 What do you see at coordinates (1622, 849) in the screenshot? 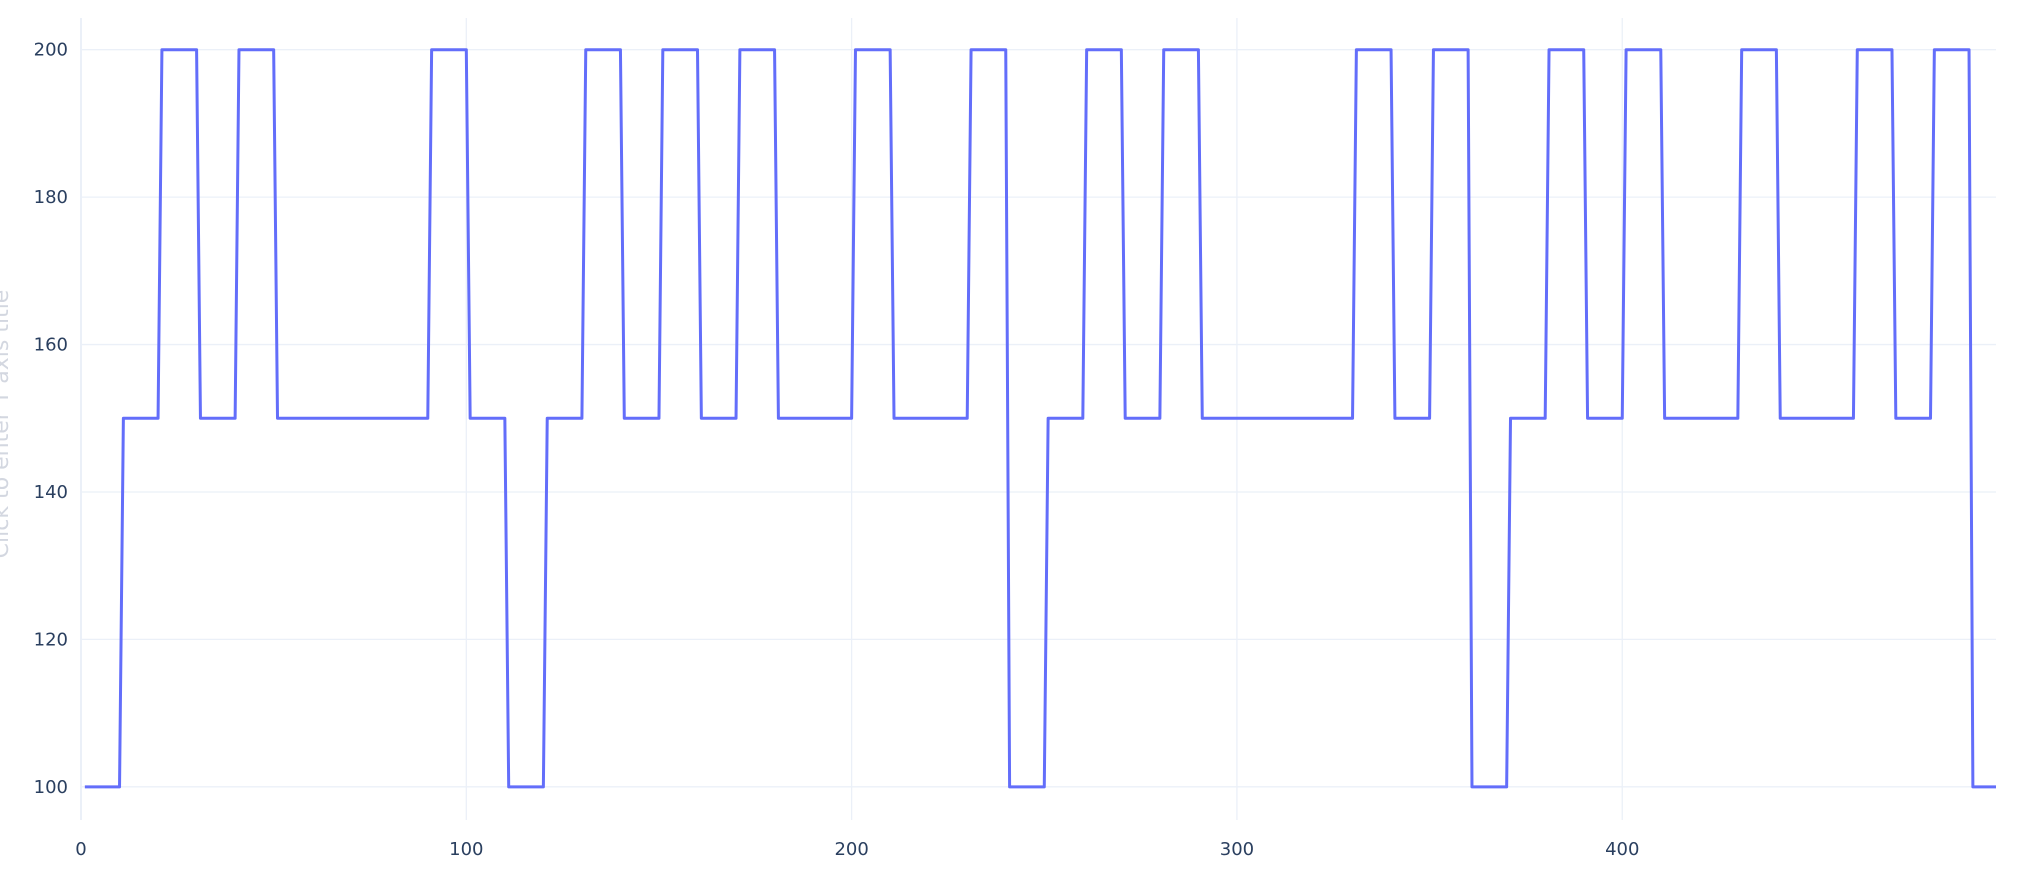
I see `x-tick-label: 400` at bounding box center [1622, 849].